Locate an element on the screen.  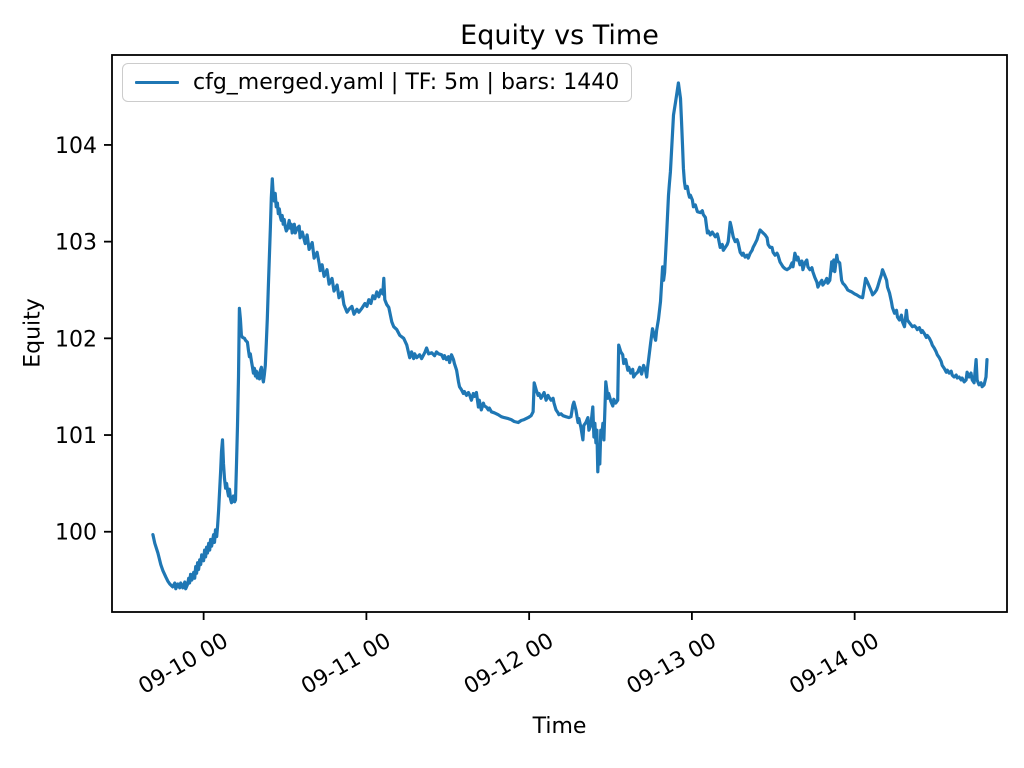
x-tick-label: 09-14 00 is located at coordinates (834, 664).